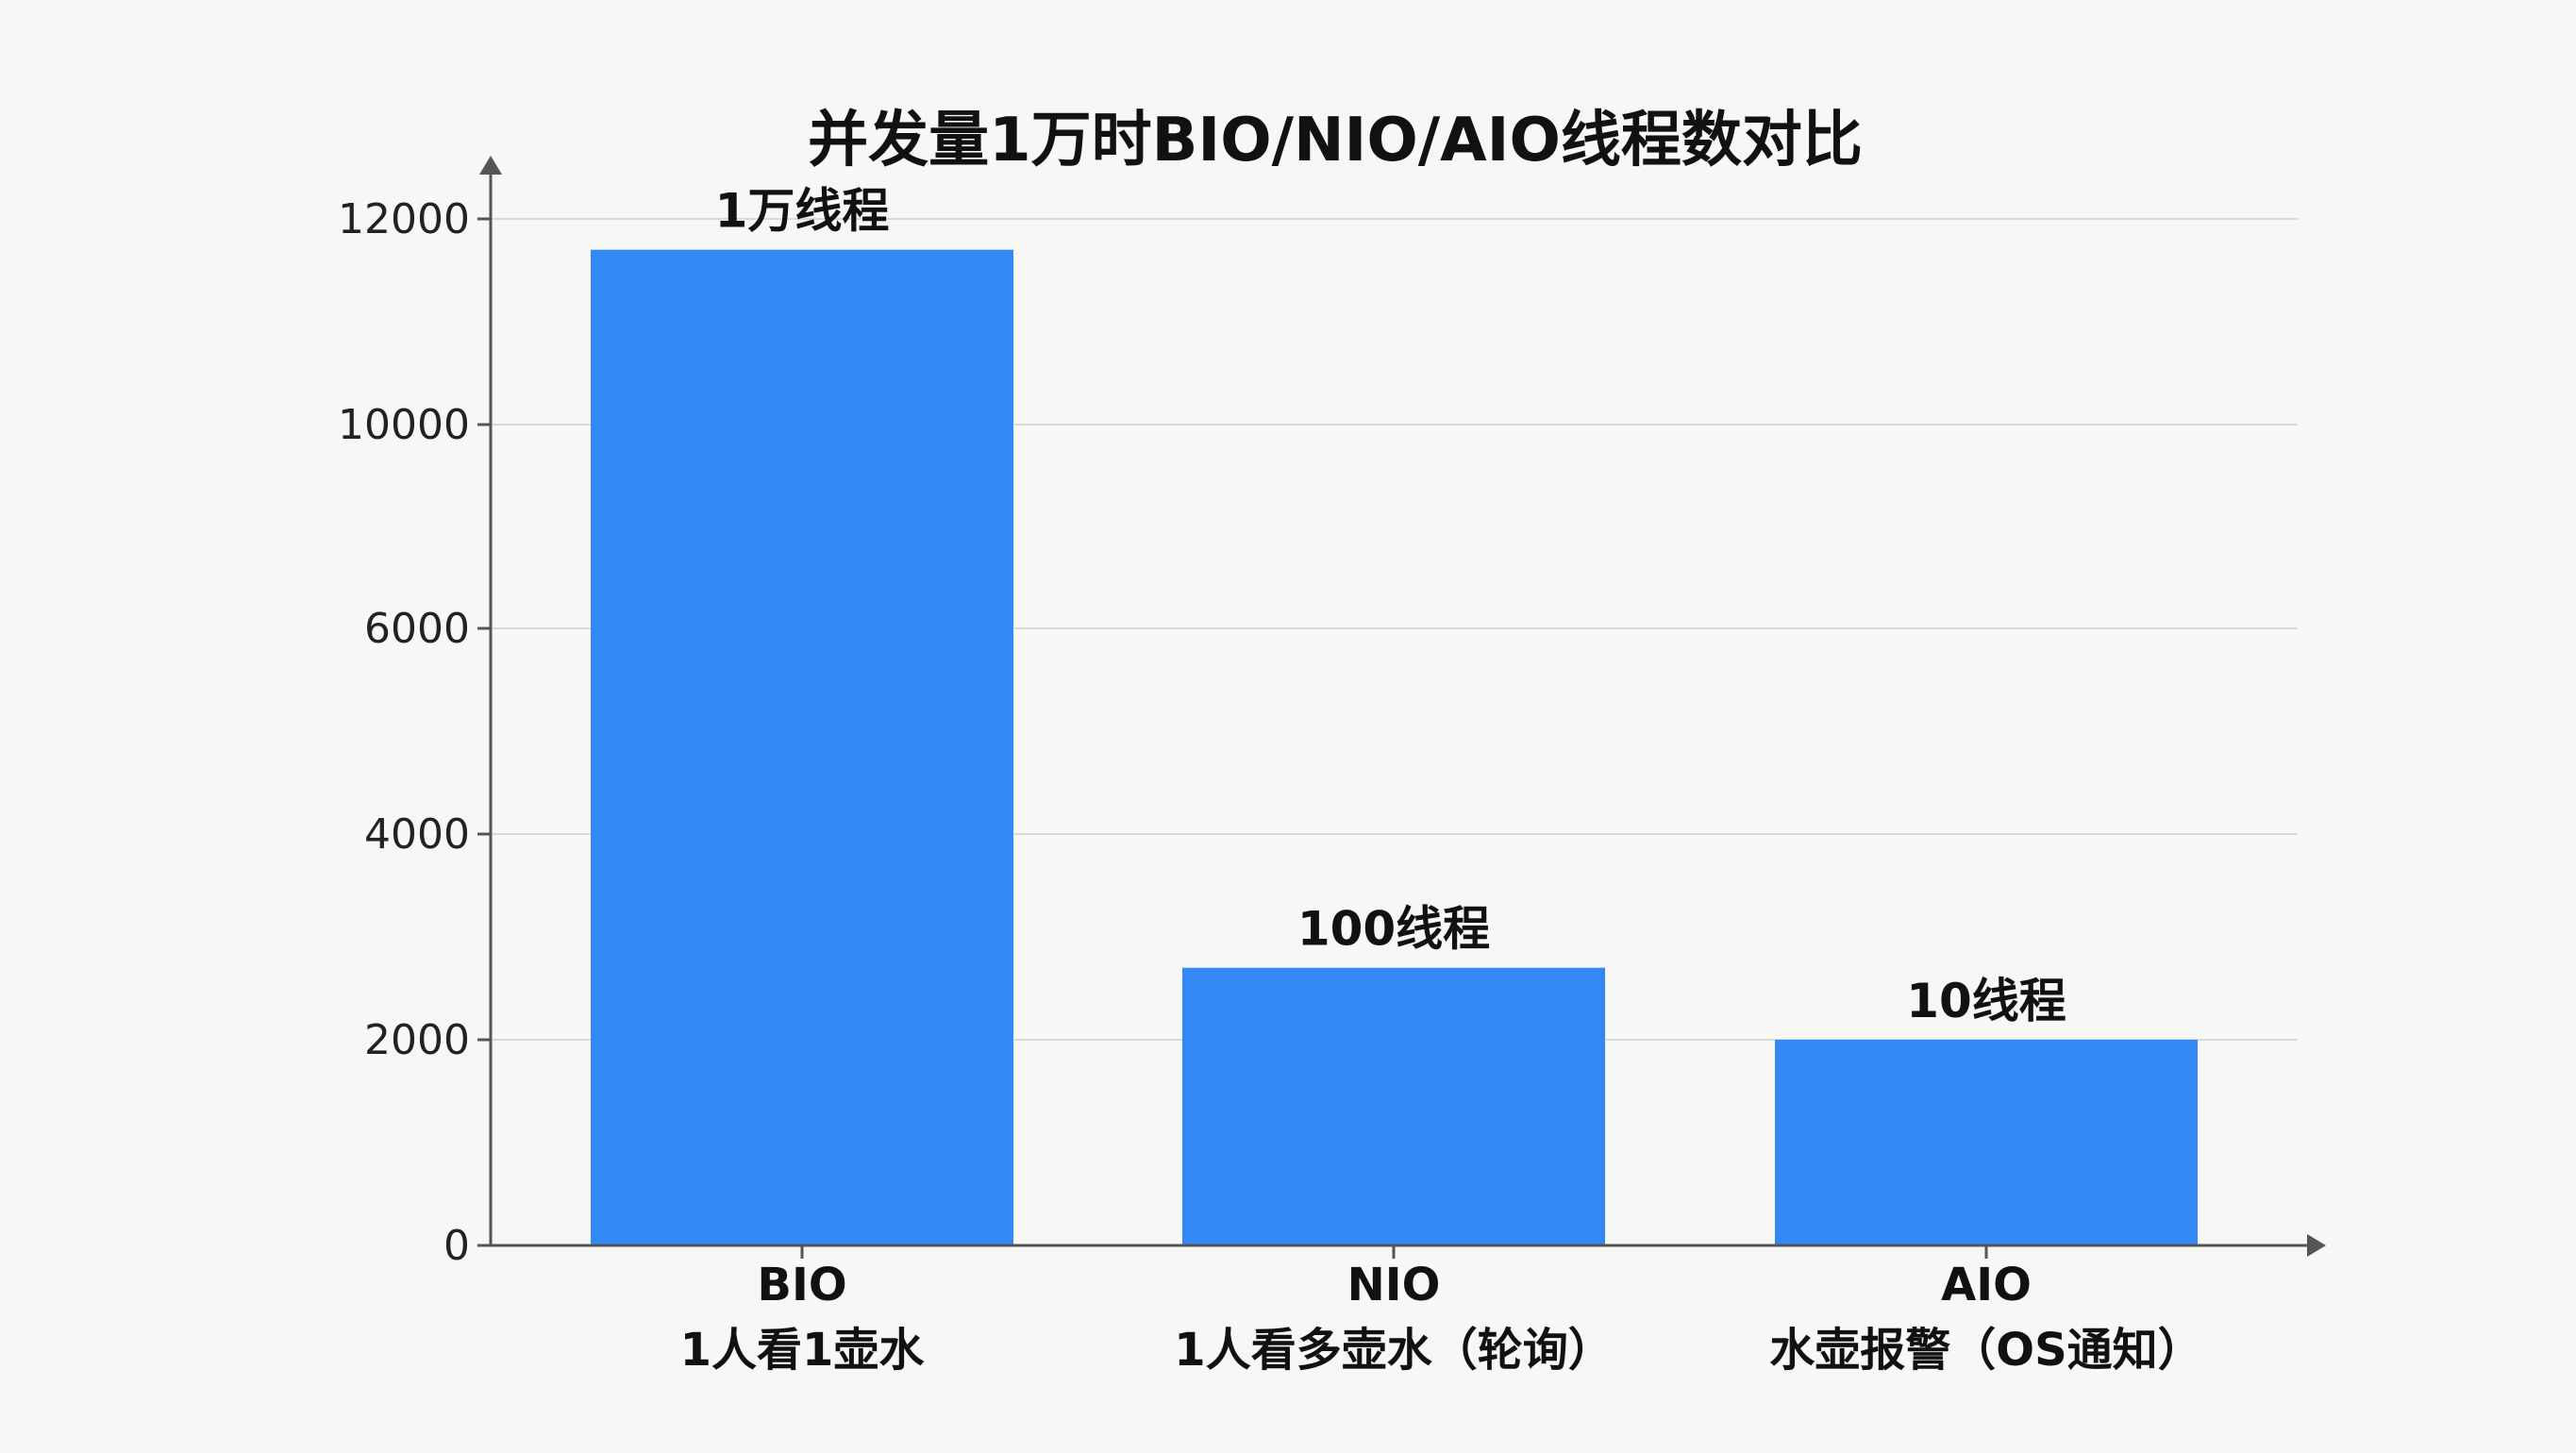 This screenshot has width=2576, height=1453. Describe the element at coordinates (417, 1040) in the screenshot. I see `y-tick-label: 2000` at that location.